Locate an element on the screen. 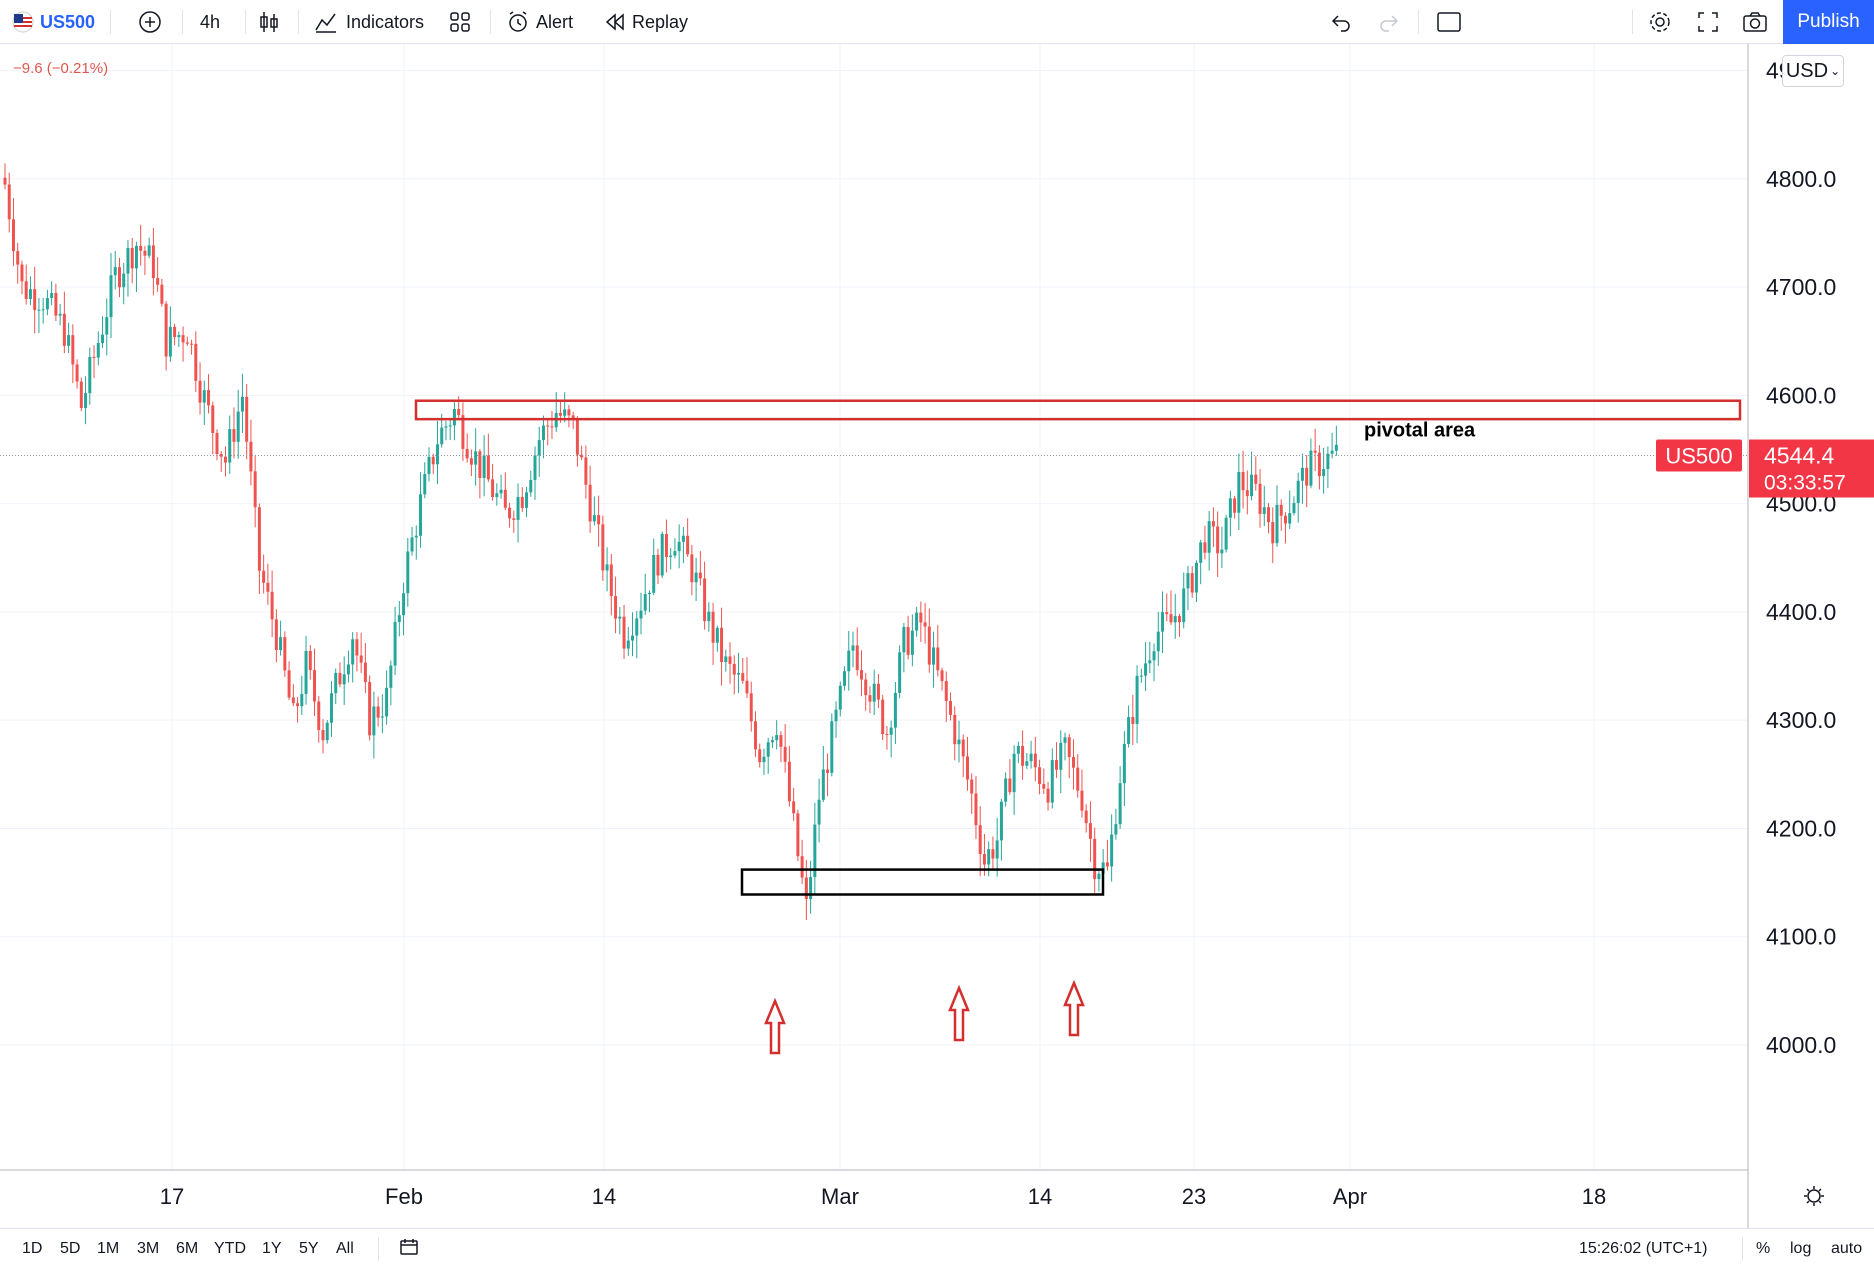 This screenshot has height=1269, width=1874. symbol-selector: US500 is located at coordinates (53, 22).